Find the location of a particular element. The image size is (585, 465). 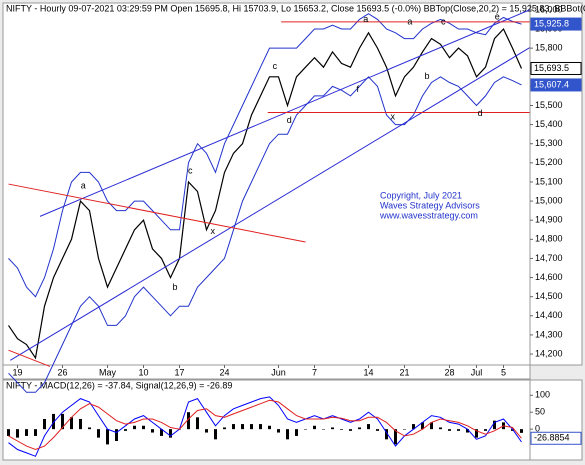

x-tick-label: 28 is located at coordinates (449, 372).